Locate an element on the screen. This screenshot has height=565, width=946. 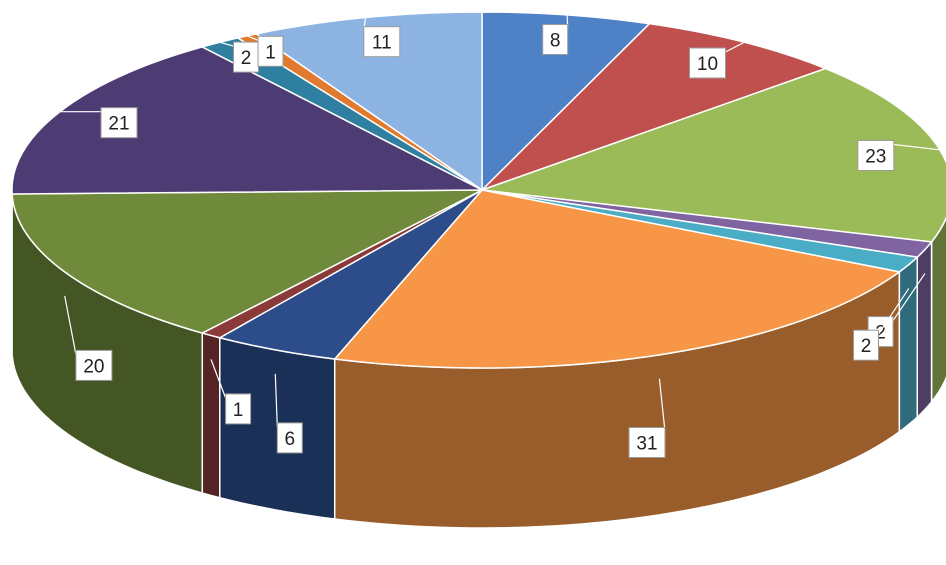
data-label-12: 11 is located at coordinates (382, 37).